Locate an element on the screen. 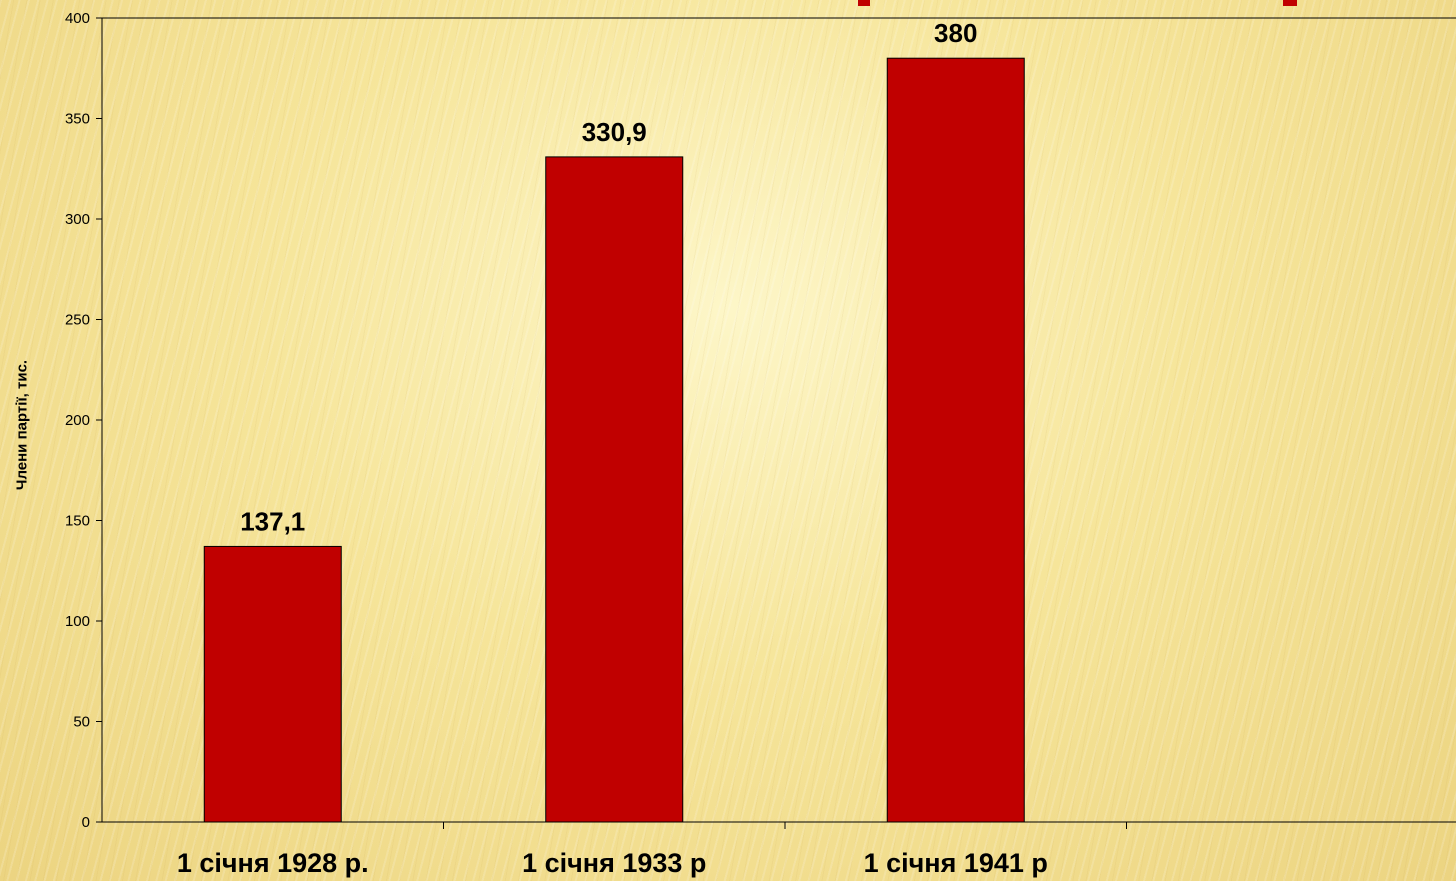  bar-value-label: 330,9 is located at coordinates (614, 132).